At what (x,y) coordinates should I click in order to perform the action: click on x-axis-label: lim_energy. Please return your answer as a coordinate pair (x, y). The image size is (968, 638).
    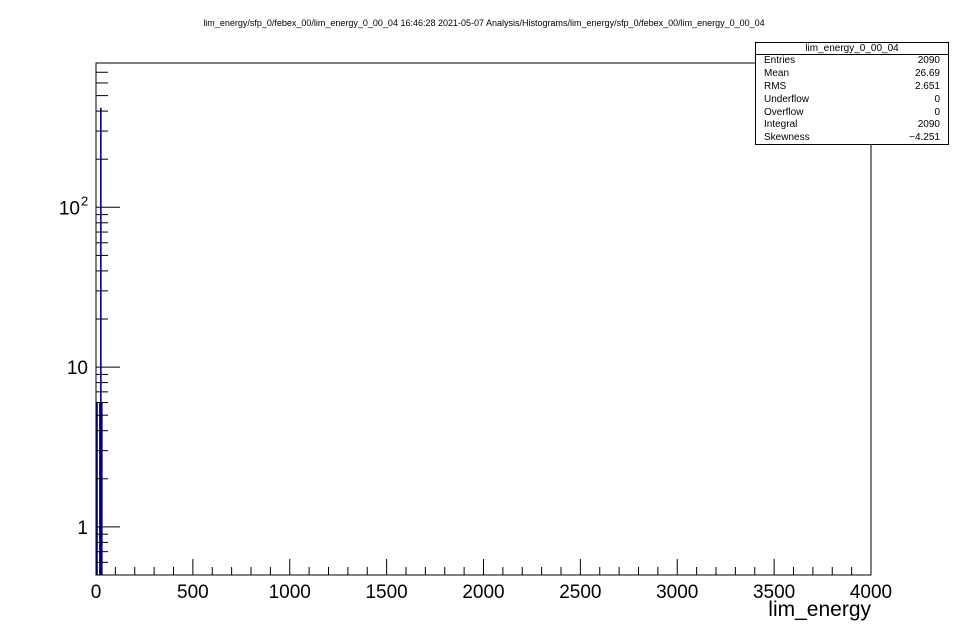
    Looking at the image, I should click on (819, 609).